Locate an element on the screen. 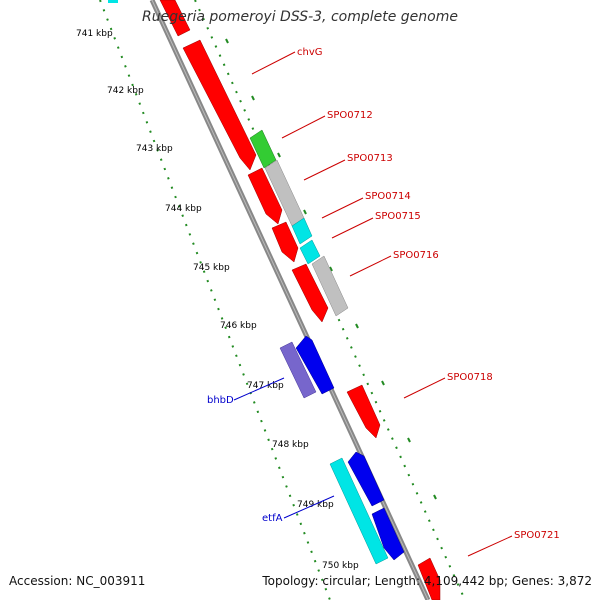  tick-label: 750 kbp is located at coordinates (340, 566).